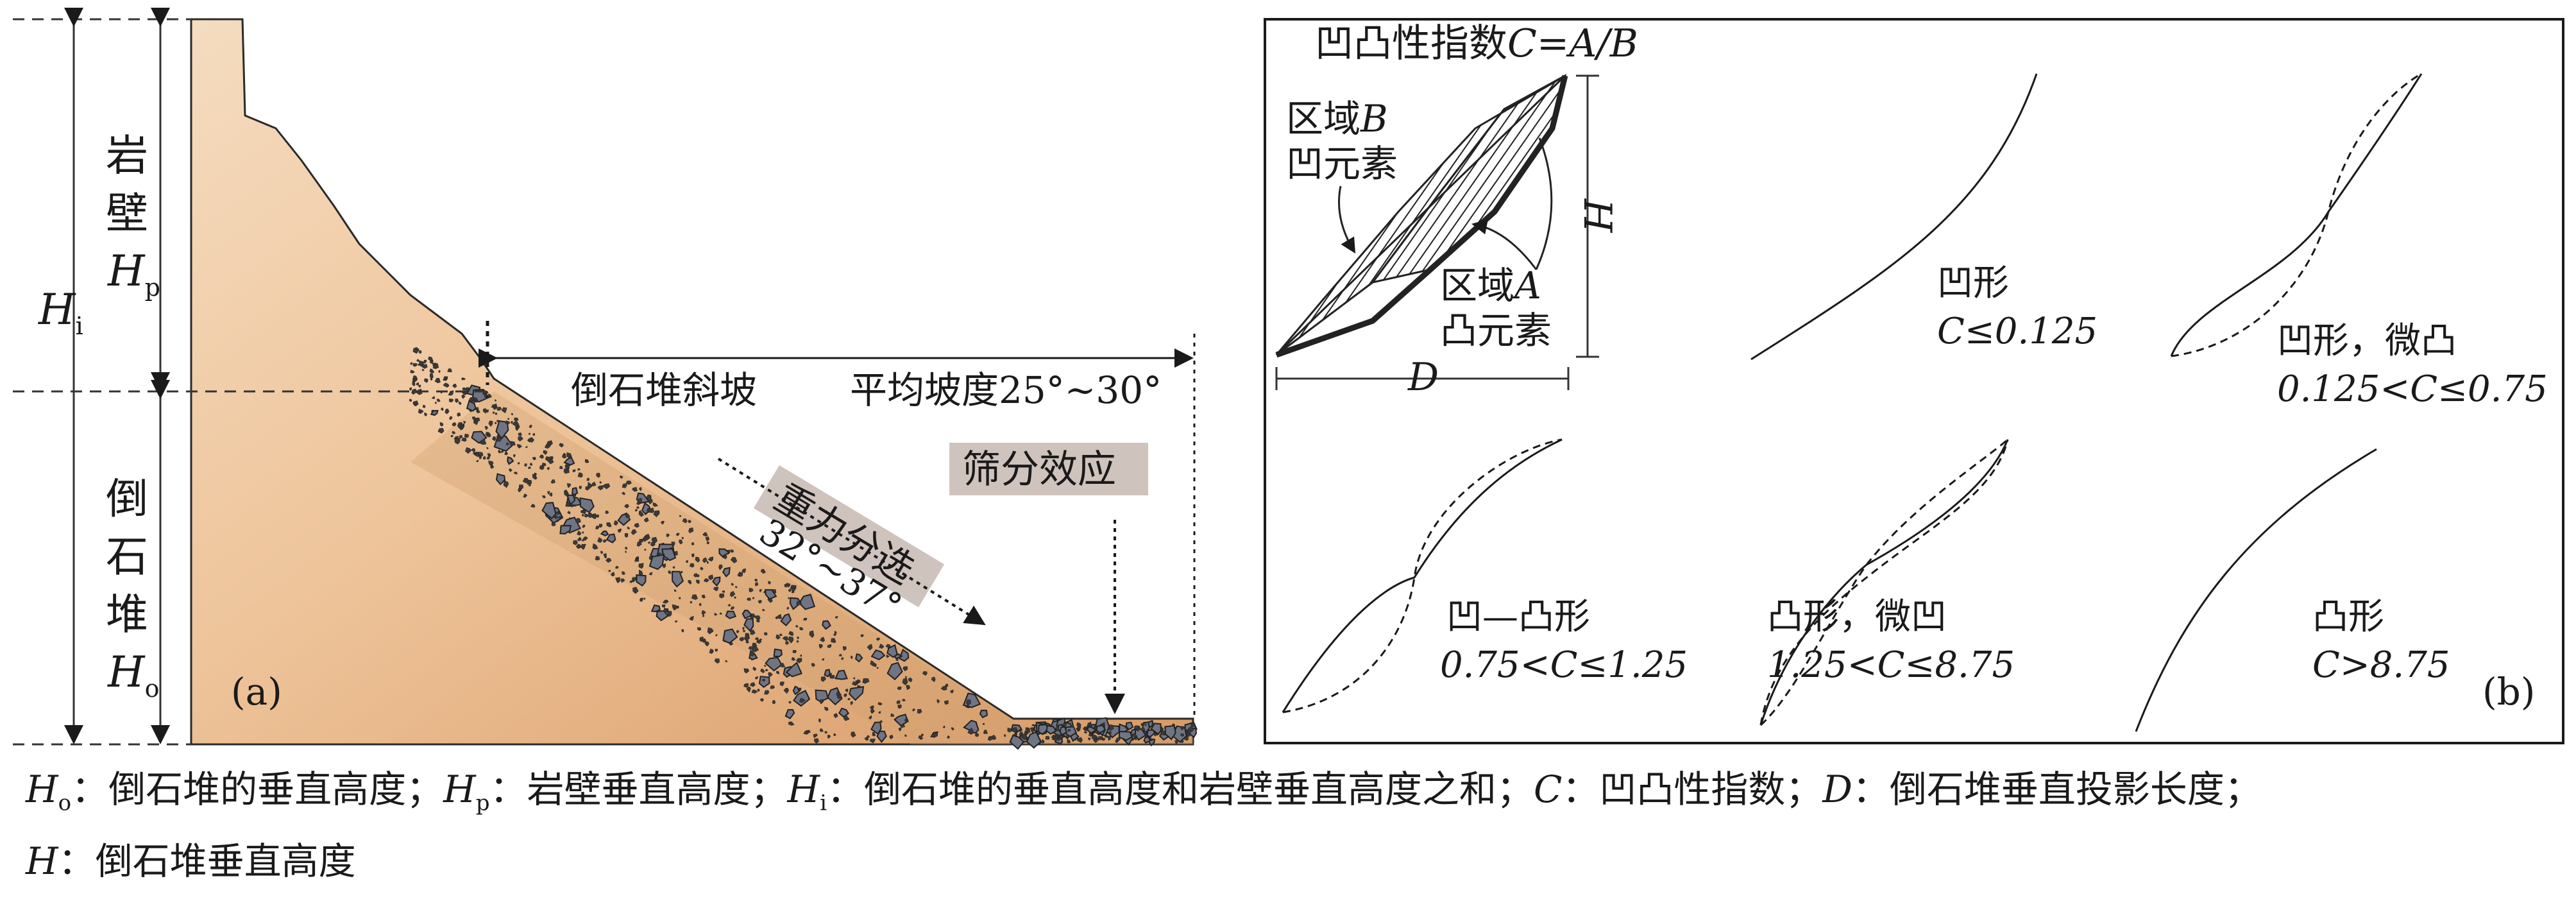  Describe the element at coordinates (1342, 163) in the screenshot. I see `region-b-label-2: 凹元素` at that location.